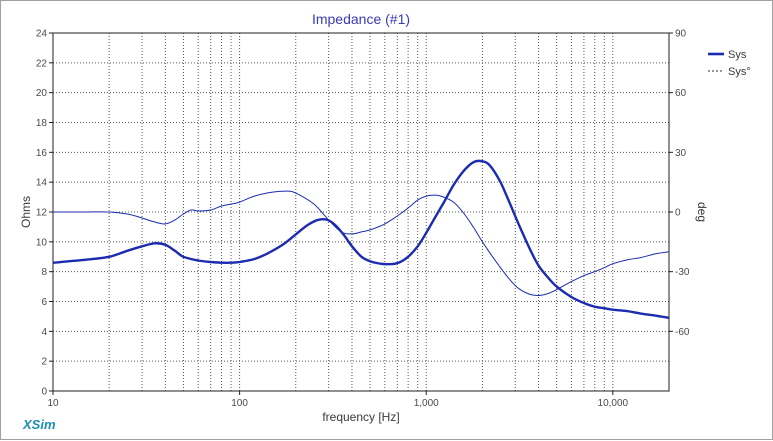 The image size is (773, 441). What do you see at coordinates (42, 123) in the screenshot?
I see `y-tick-label: 18` at bounding box center [42, 123].